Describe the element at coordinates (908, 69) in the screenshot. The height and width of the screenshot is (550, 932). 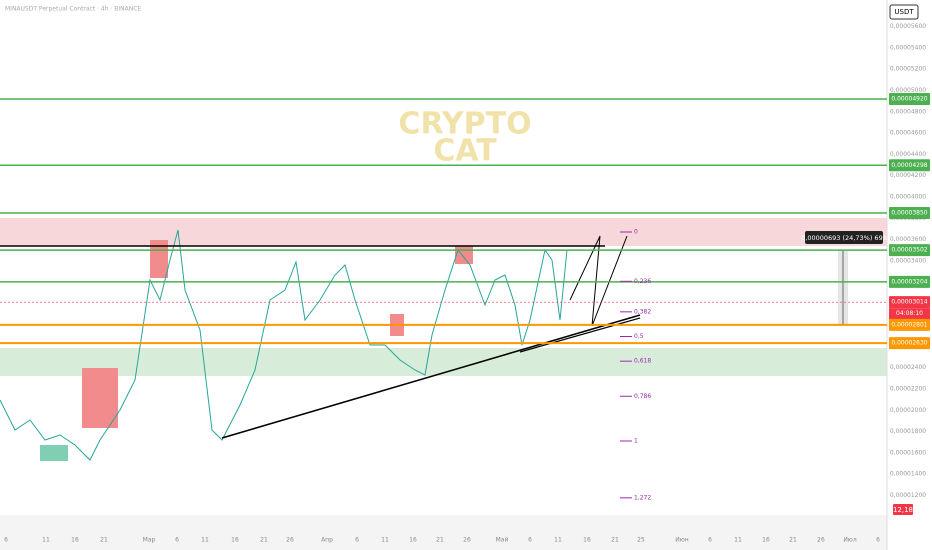
I see `price-tick-label: 0,00005200` at that location.